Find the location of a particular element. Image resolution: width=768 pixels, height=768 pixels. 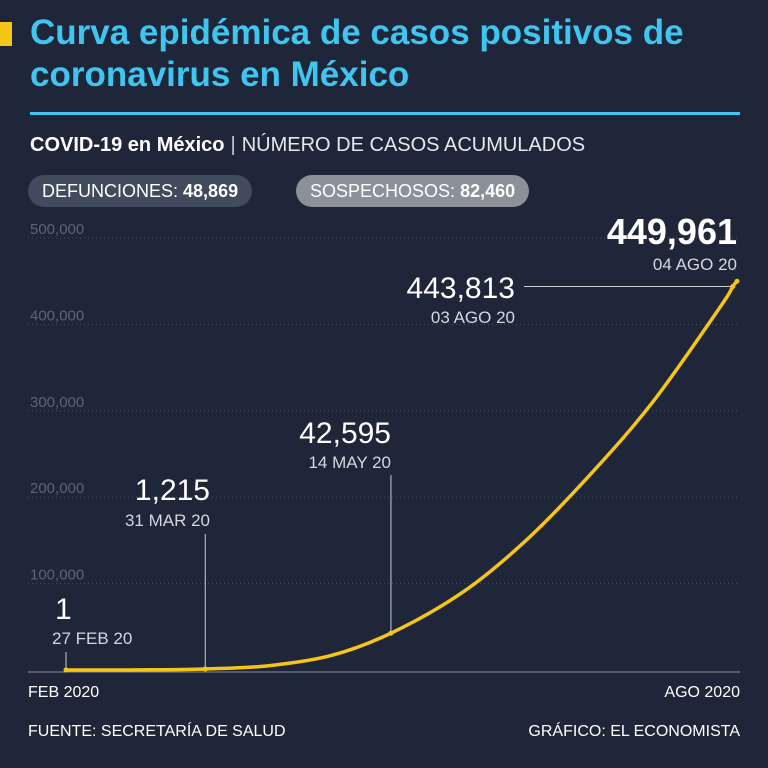

callout-date: 14 MAY 20 is located at coordinates (349, 462).